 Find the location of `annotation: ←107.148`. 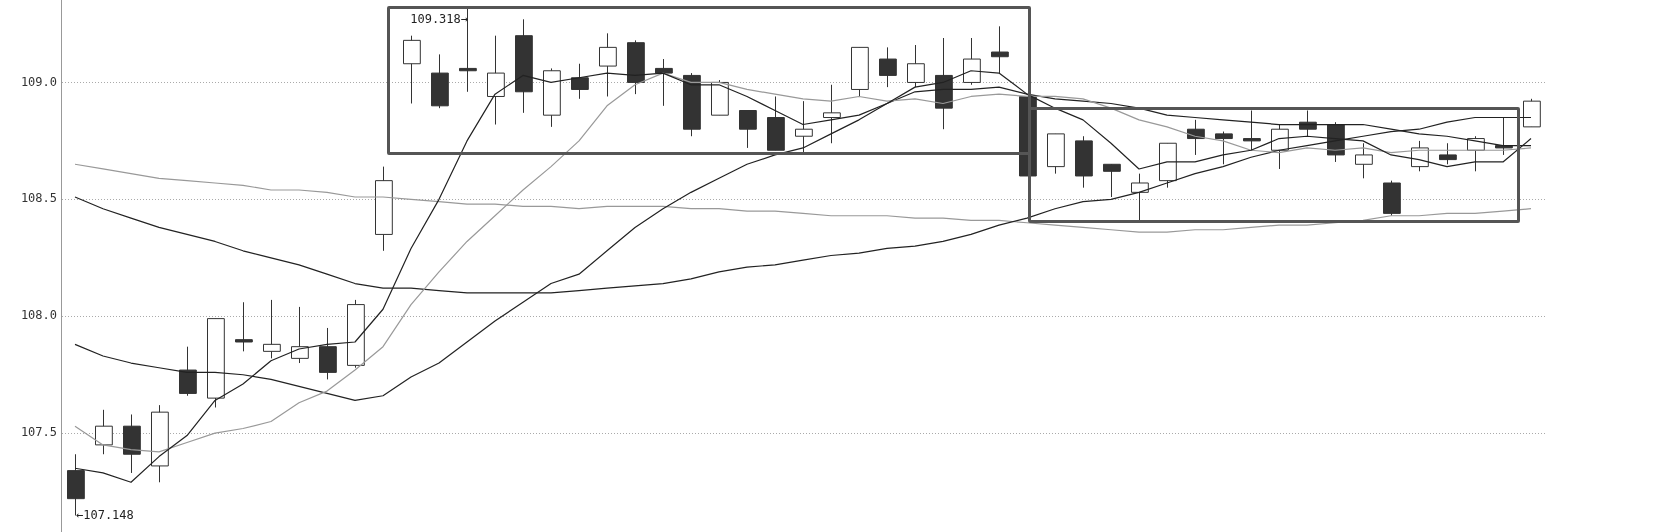

annotation: ←107.148 is located at coordinates (105, 514).